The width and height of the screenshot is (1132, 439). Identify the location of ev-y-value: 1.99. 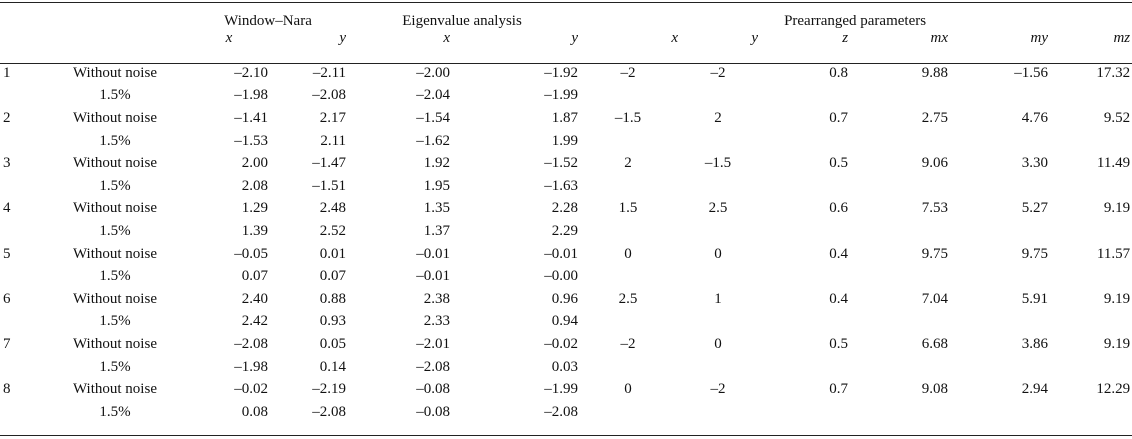
(565, 140).